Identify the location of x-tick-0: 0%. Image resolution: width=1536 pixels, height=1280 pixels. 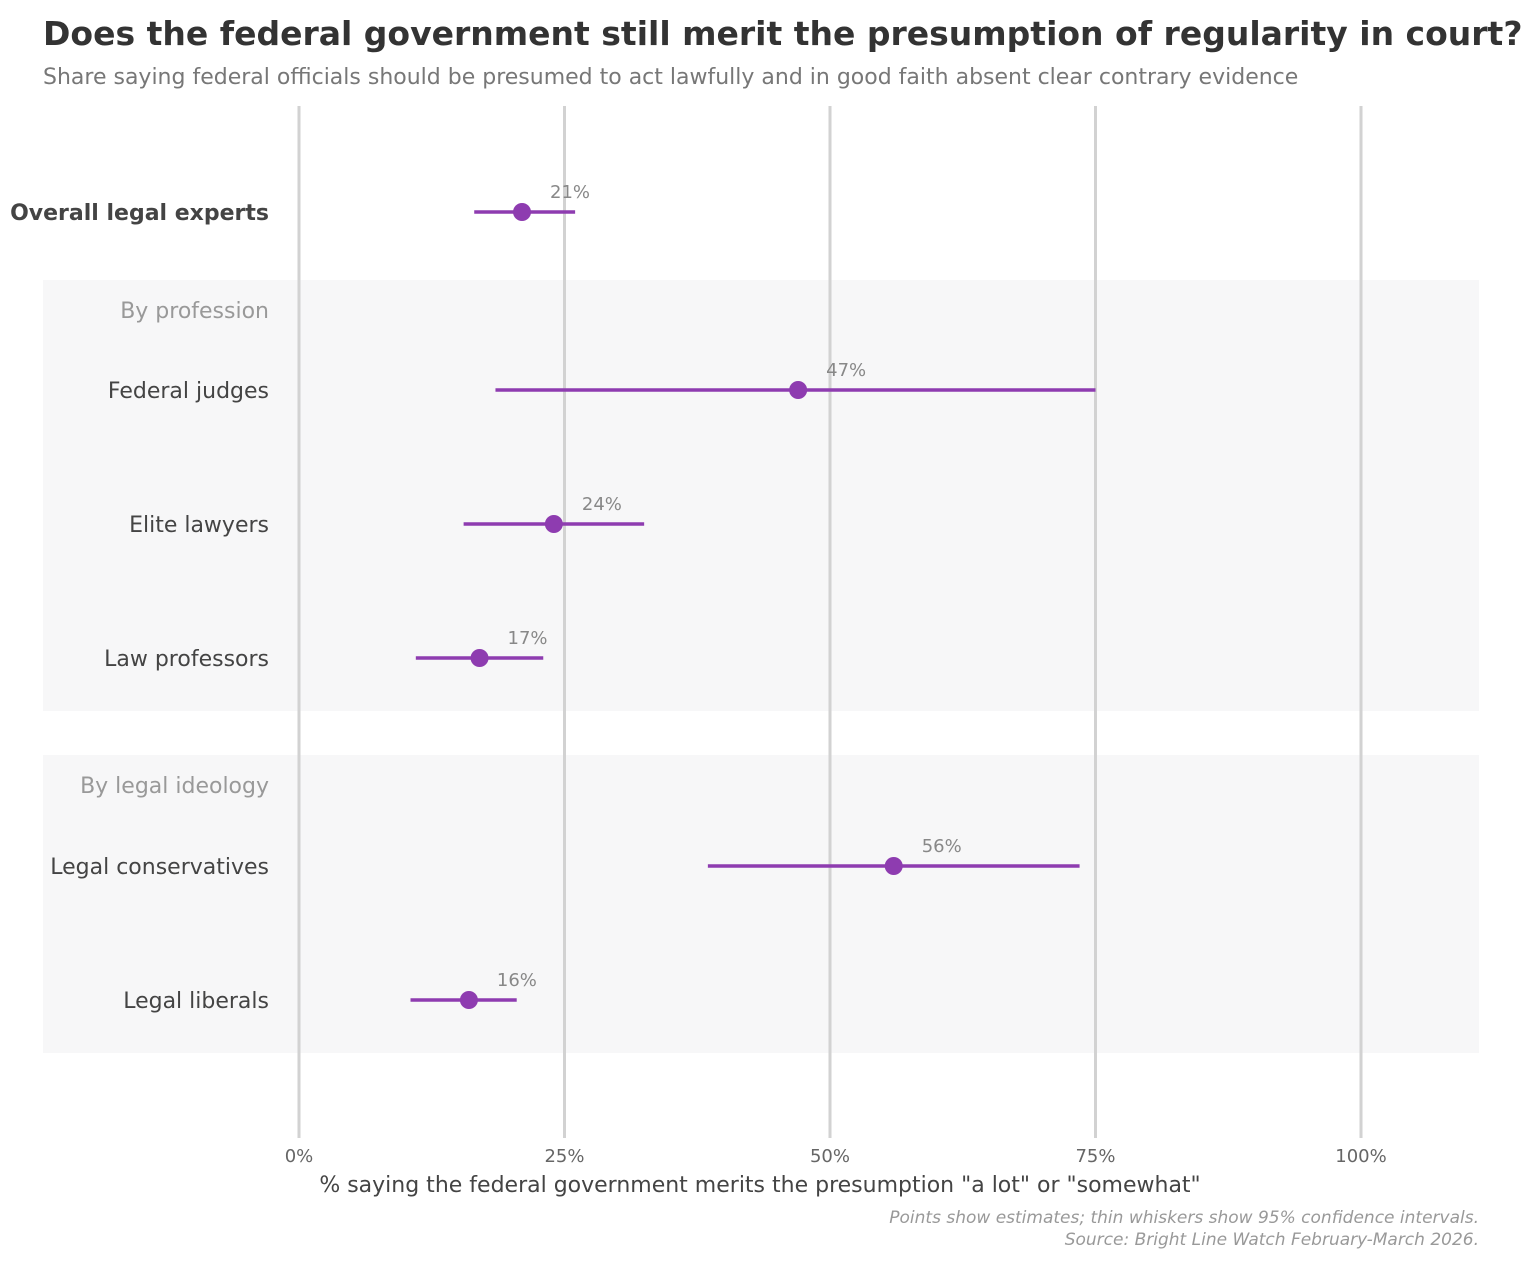
(299, 1156).